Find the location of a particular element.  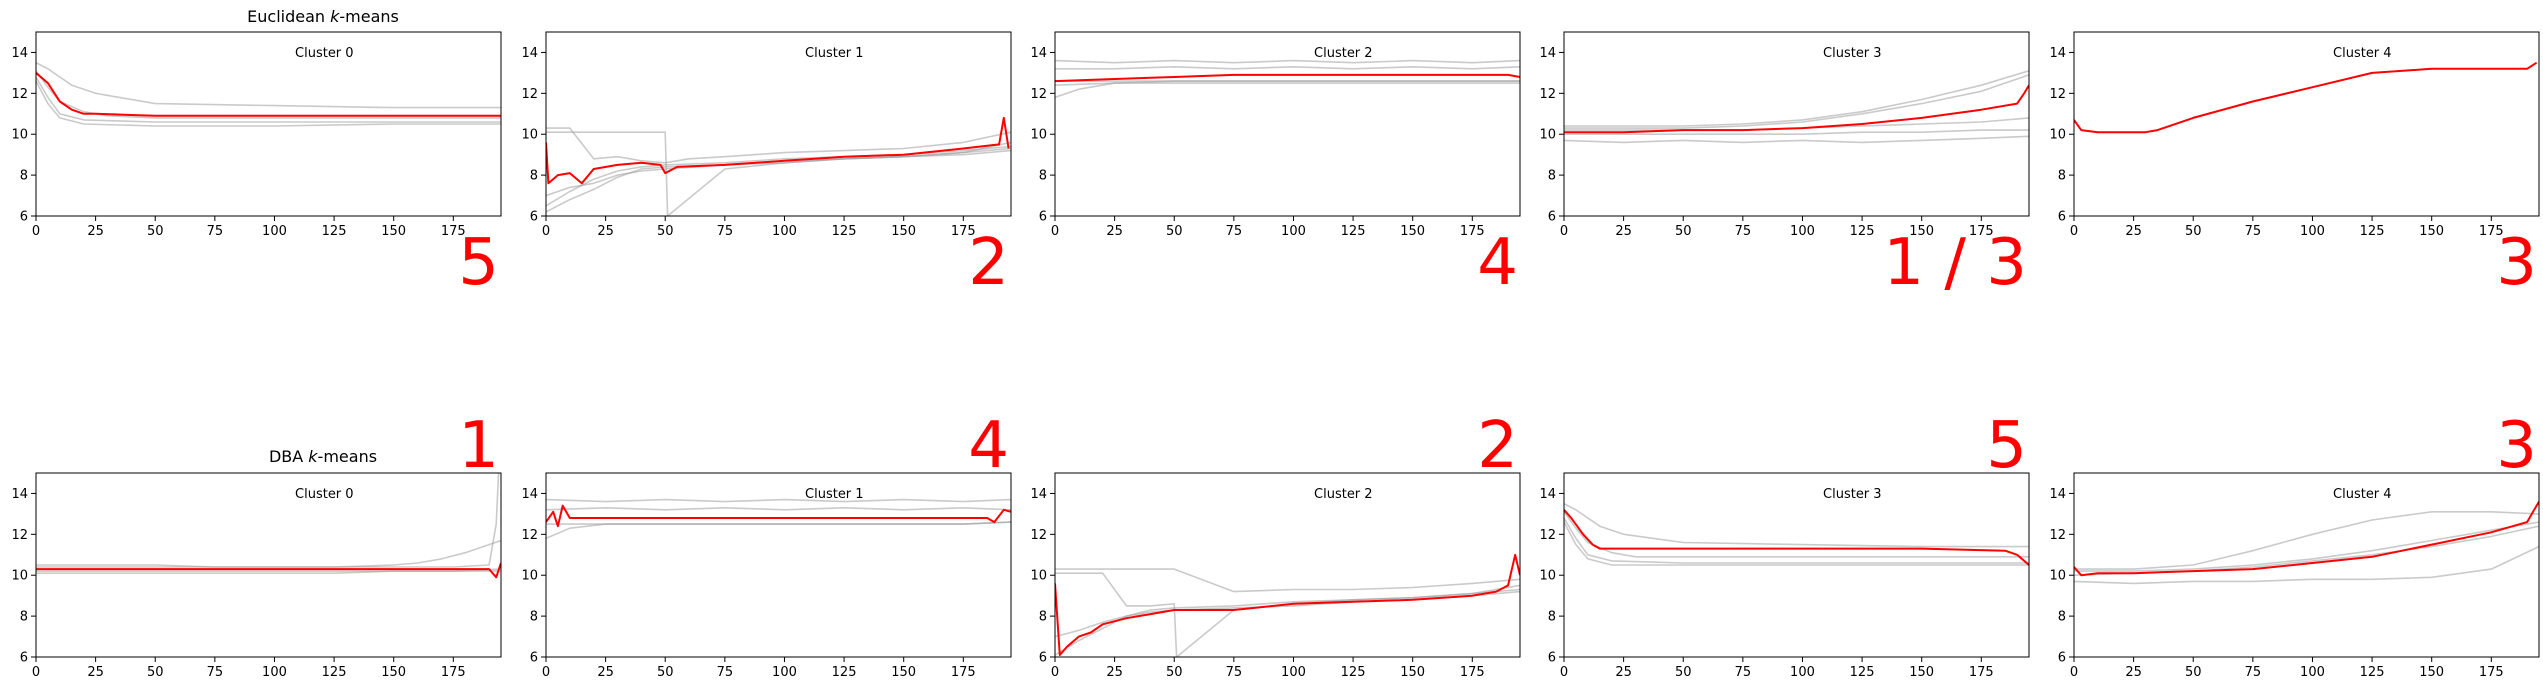

subplot-1-4: 0 25 50 75 100 125 150 175 6 8 10 12 14 Cluster 4 3 is located at coordinates (2294, 544).